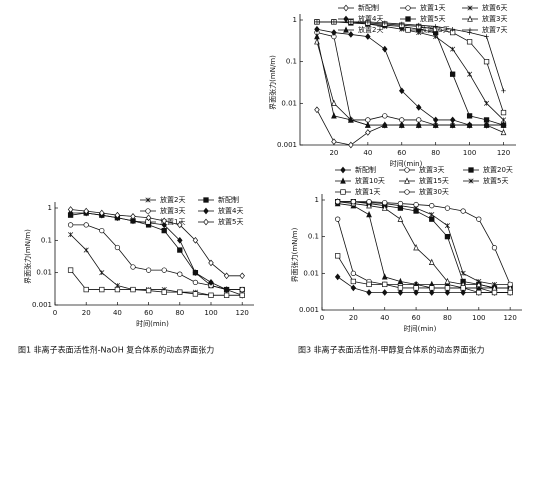 This screenshot has width=536, height=482. Describe the element at coordinates (498, 169) in the screenshot. I see `legend-label: 放置20天` at that location.